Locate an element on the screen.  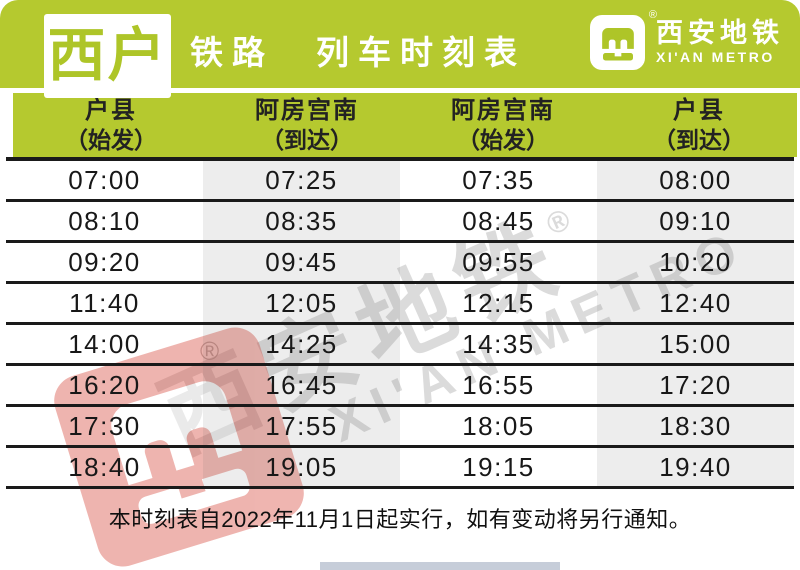
time-cell: 18:30 is located at coordinates (695, 426).